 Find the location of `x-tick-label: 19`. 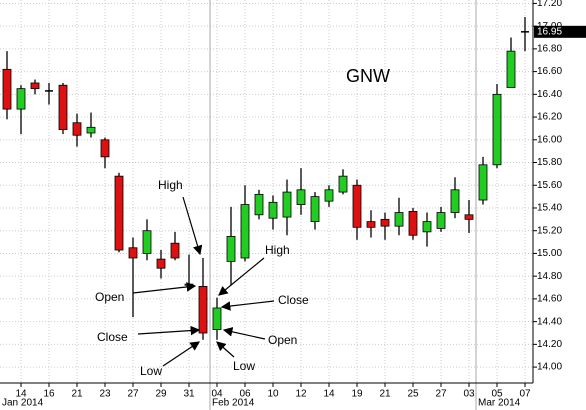

x-tick-label: 19 is located at coordinates (357, 394).